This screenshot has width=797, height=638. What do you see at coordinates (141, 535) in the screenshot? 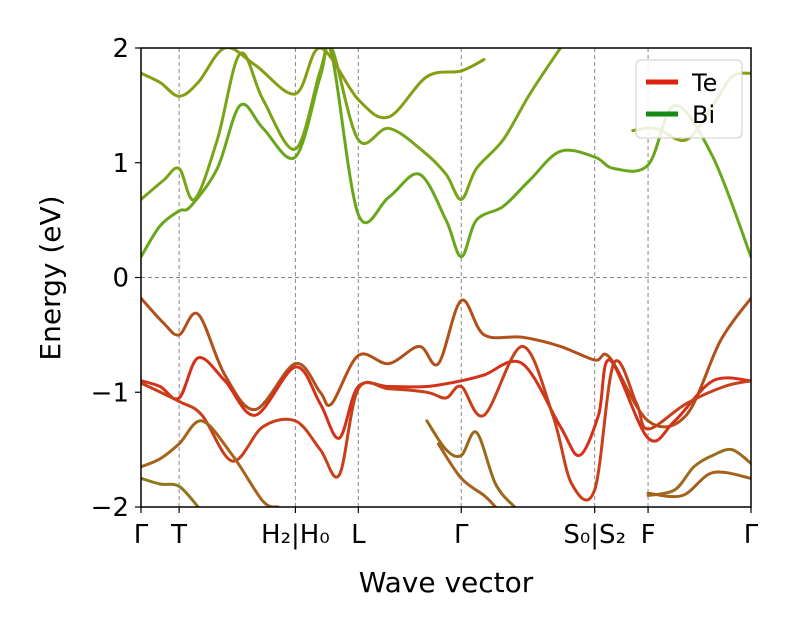
I see `x-tick-label-0: Γ` at bounding box center [141, 535].